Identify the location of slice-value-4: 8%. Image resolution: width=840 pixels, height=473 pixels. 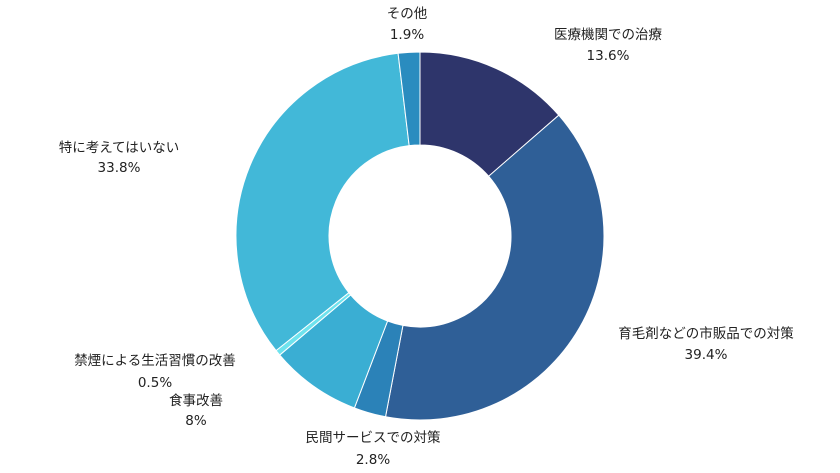
(196, 421).